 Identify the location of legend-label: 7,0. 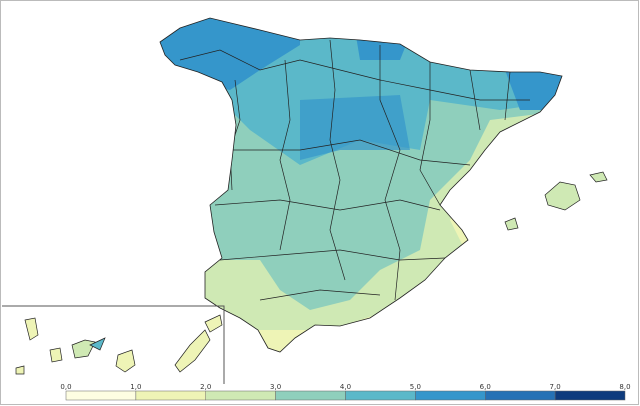
(555, 387).